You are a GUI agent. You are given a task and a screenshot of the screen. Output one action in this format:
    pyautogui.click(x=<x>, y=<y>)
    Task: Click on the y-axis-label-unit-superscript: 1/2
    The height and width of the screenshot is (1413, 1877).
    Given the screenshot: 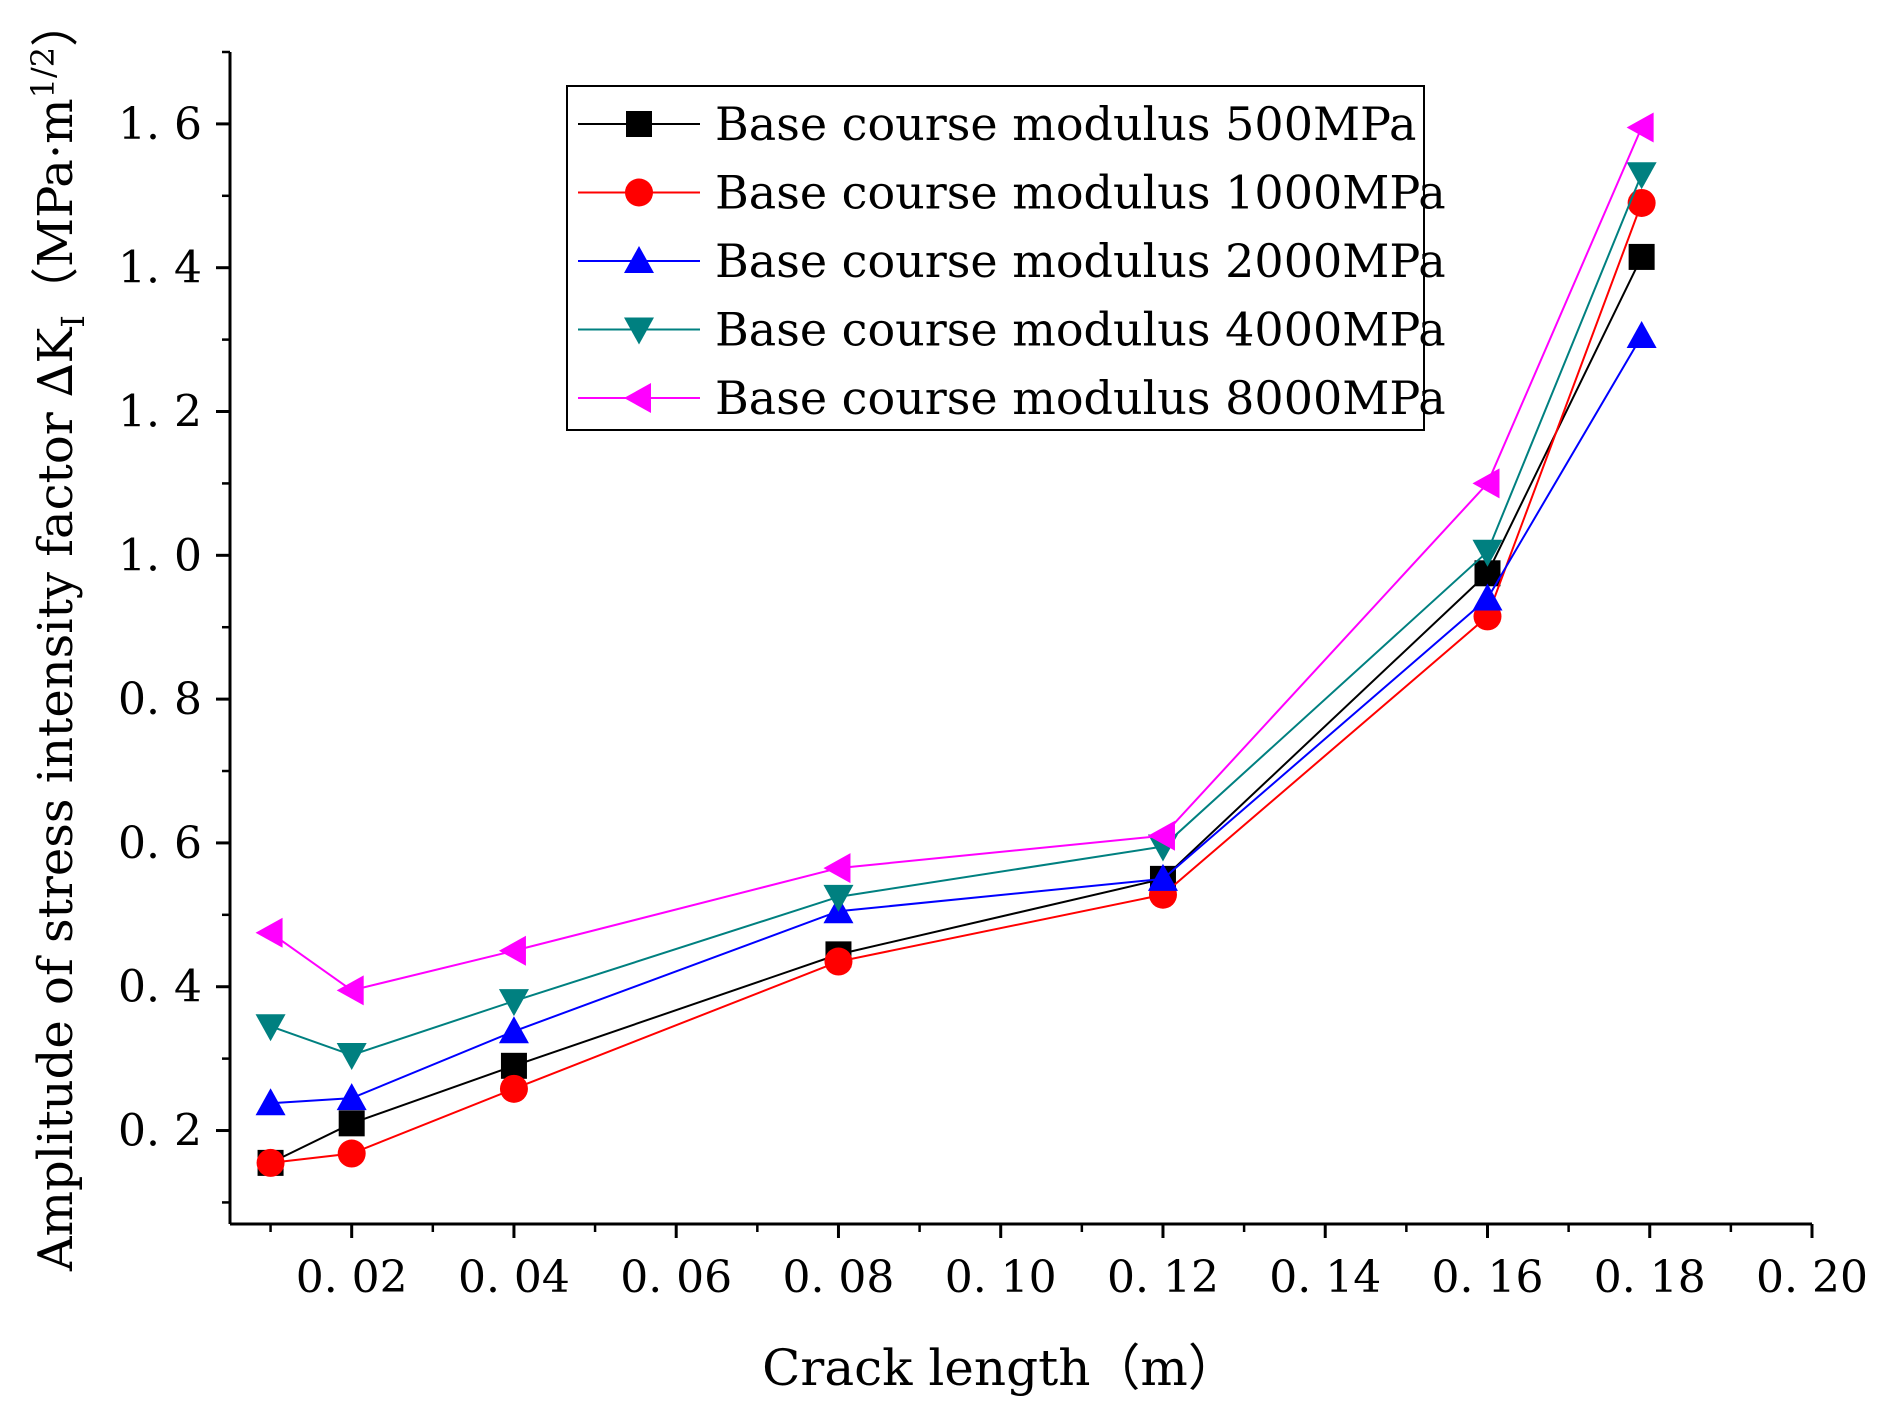 What is the action you would take?
    pyautogui.click(x=43, y=73)
    